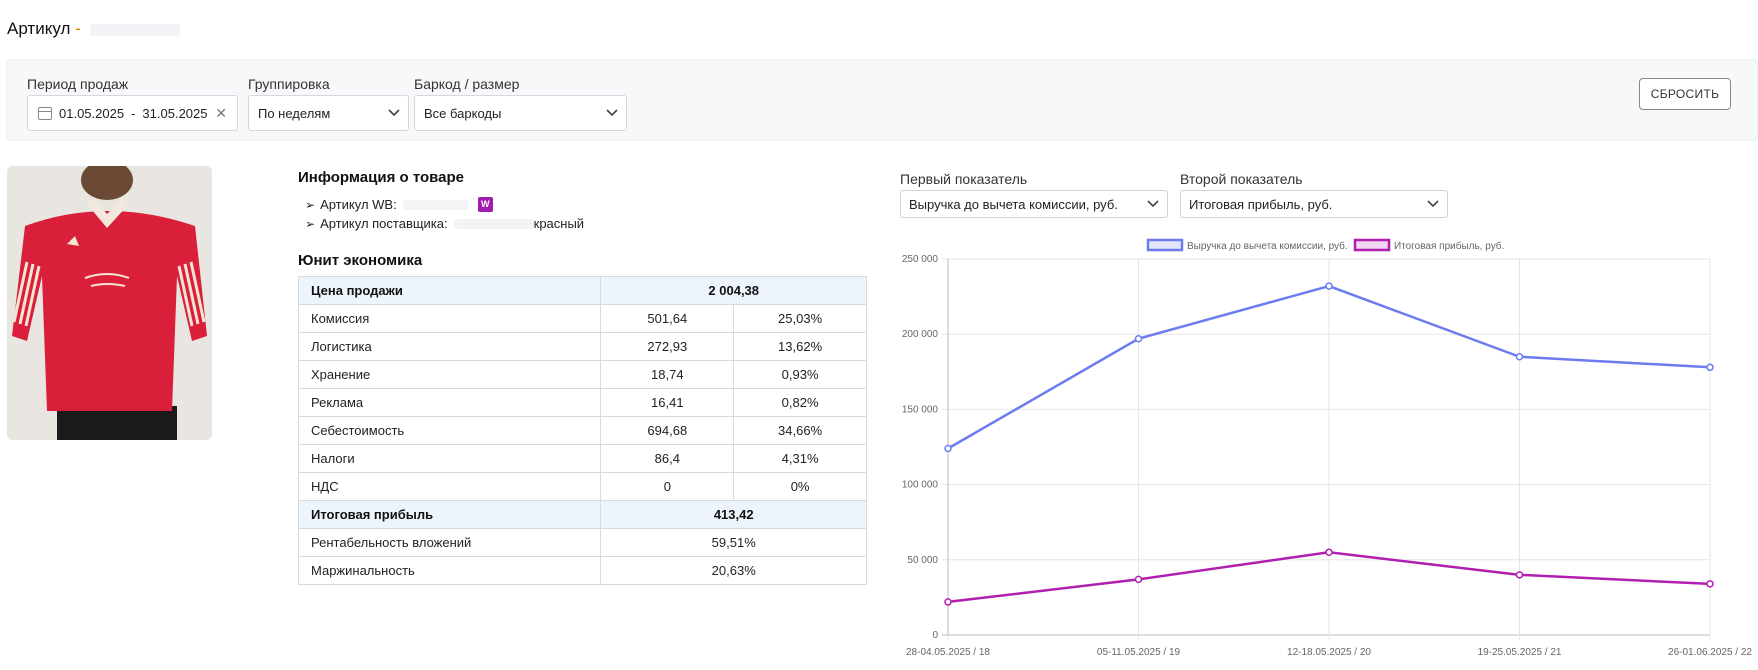 The width and height of the screenshot is (1758, 670). What do you see at coordinates (485, 204) in the screenshot?
I see `wildberries-icon: W` at bounding box center [485, 204].